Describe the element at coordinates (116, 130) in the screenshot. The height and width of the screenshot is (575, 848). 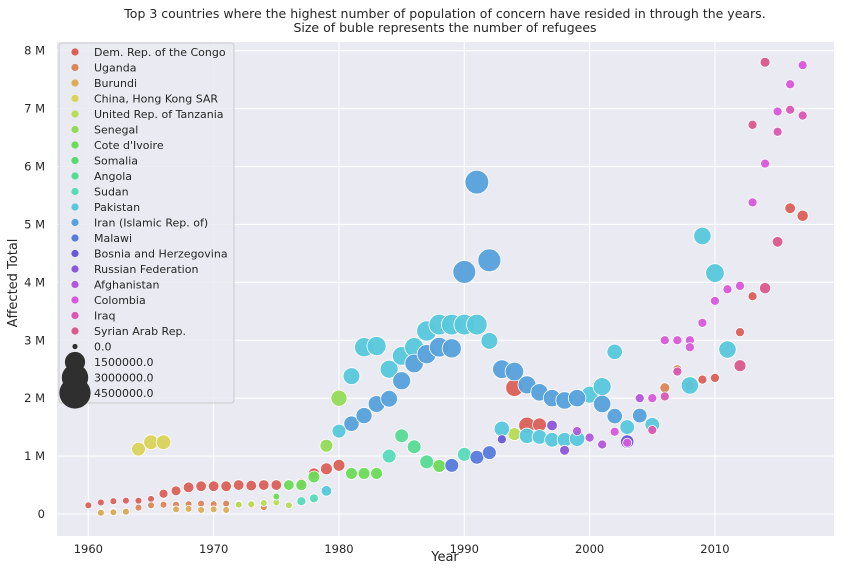
I see `legend-label: Senegal` at that location.